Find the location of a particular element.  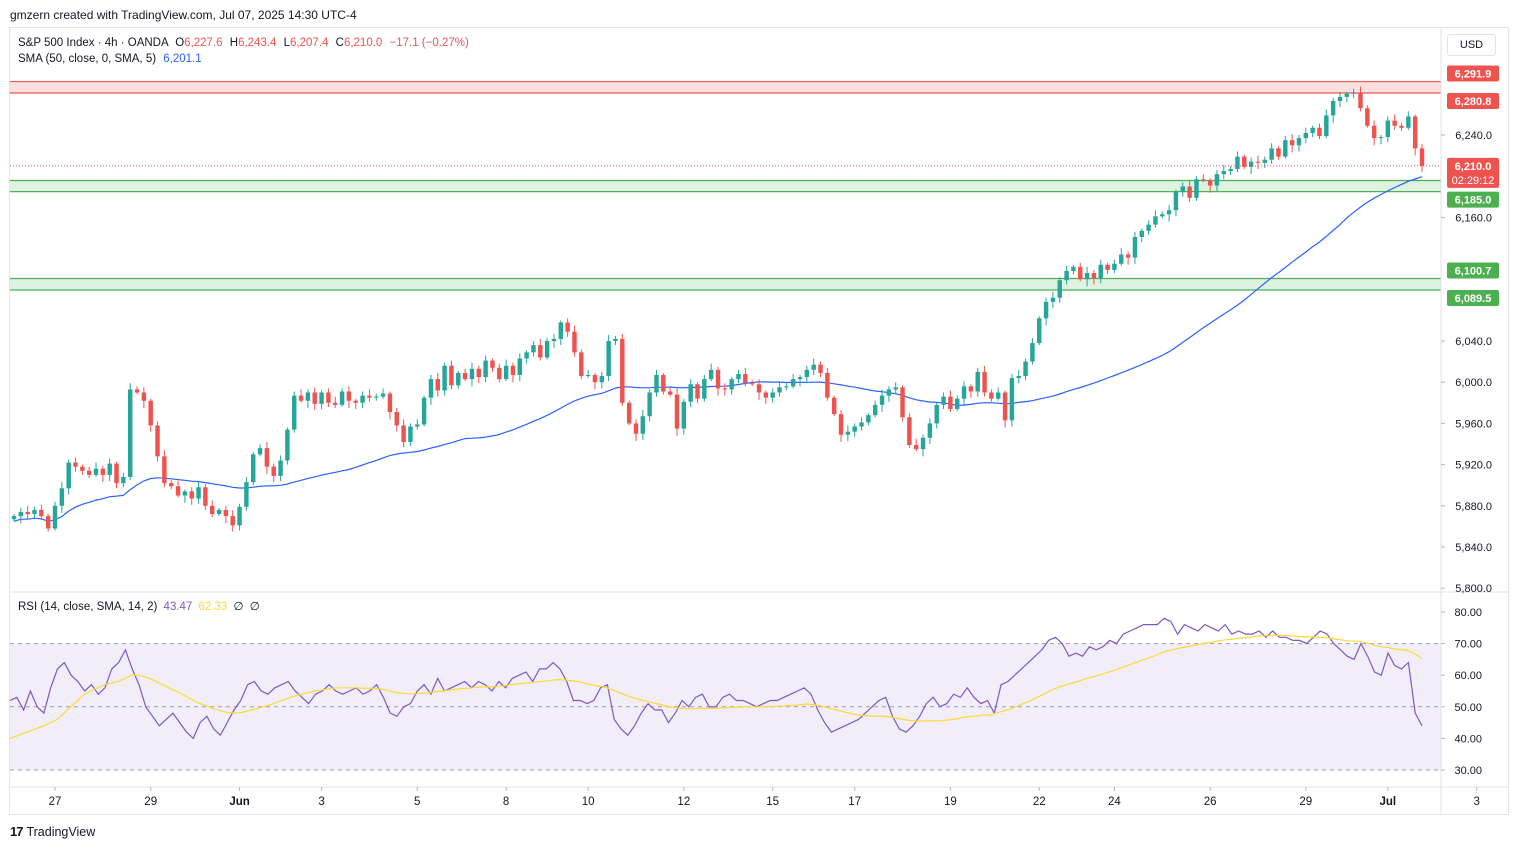

rsi-tick-label: 30.00 is located at coordinates (1468, 771).